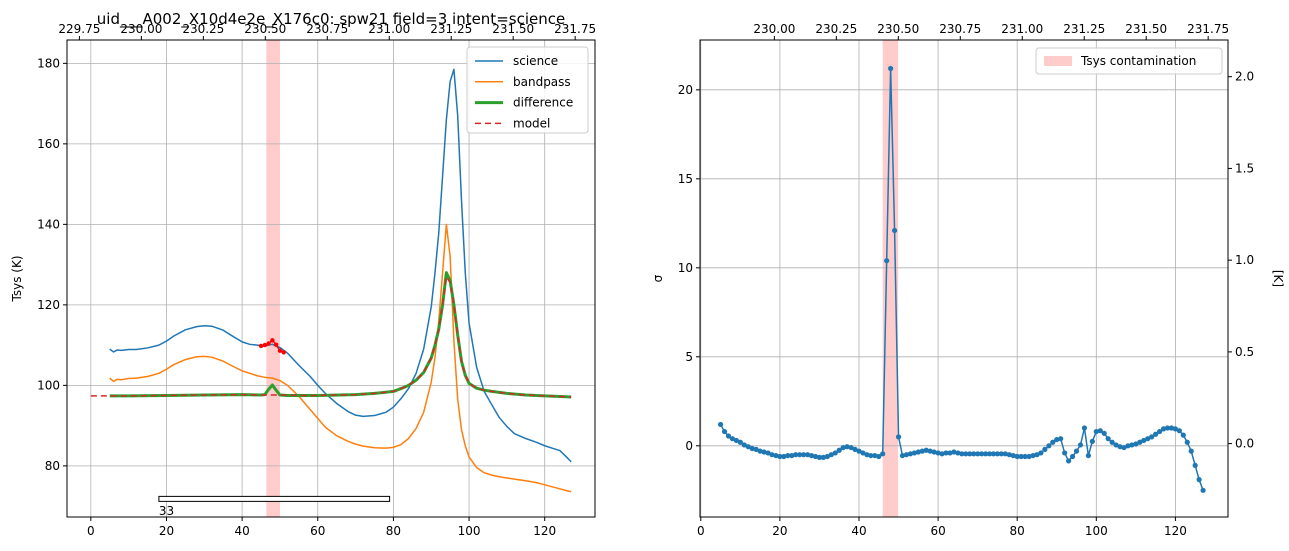 The image size is (1289, 551). Describe the element at coordinates (701, 531) in the screenshot. I see `p1-x-tick-label: 0` at that location.